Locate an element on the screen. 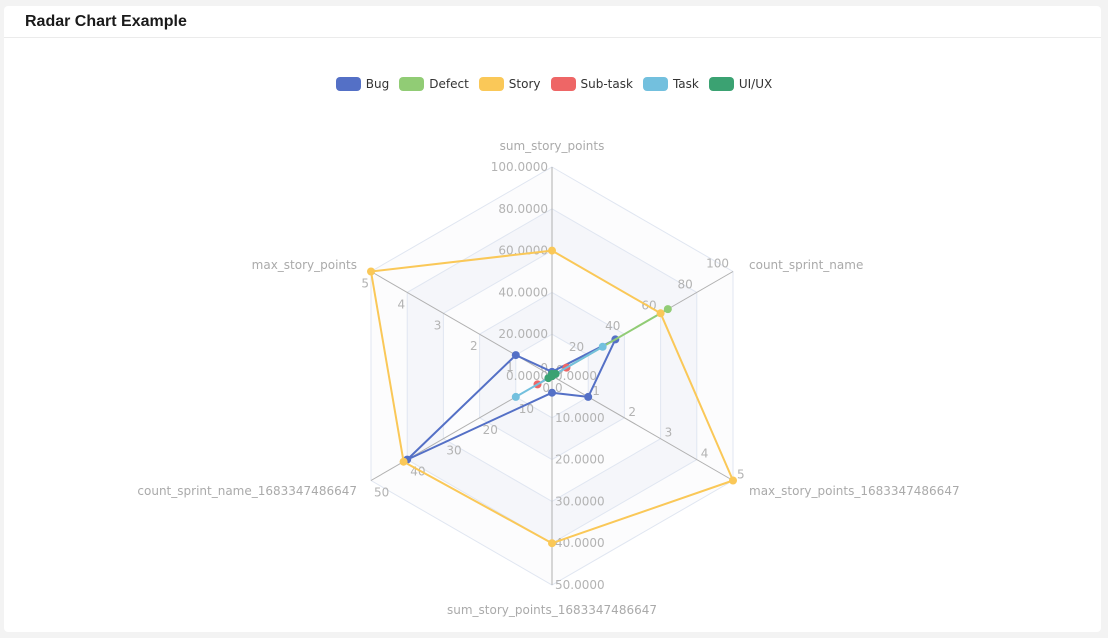 The image size is (1108, 638). legend-item-task: Task is located at coordinates (670, 84).